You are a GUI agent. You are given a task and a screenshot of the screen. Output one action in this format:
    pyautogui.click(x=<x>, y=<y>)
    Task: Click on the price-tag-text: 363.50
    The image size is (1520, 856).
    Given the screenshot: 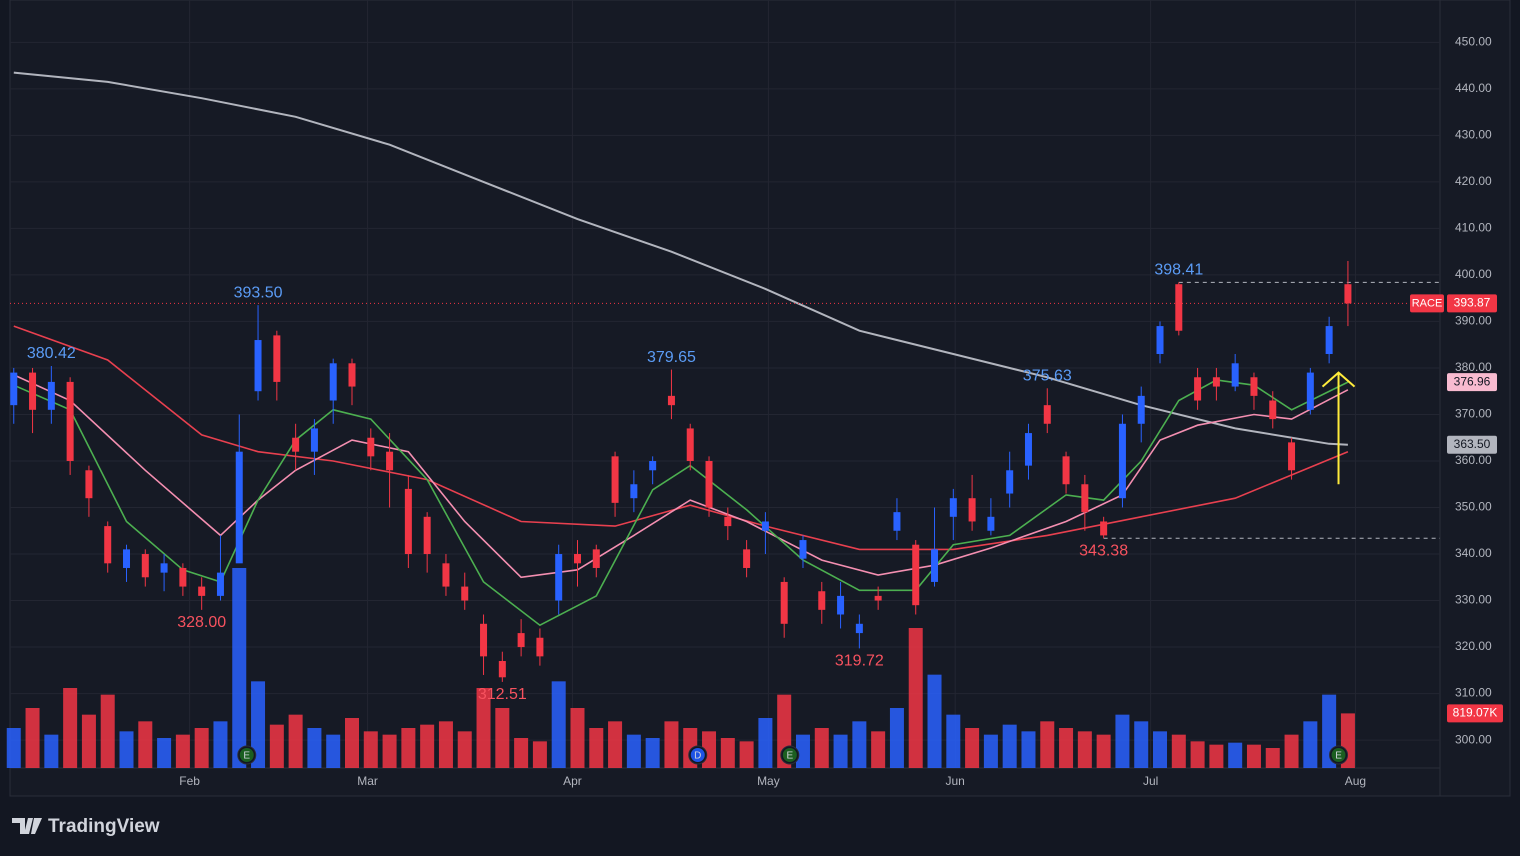 What is the action you would take?
    pyautogui.click(x=1472, y=444)
    